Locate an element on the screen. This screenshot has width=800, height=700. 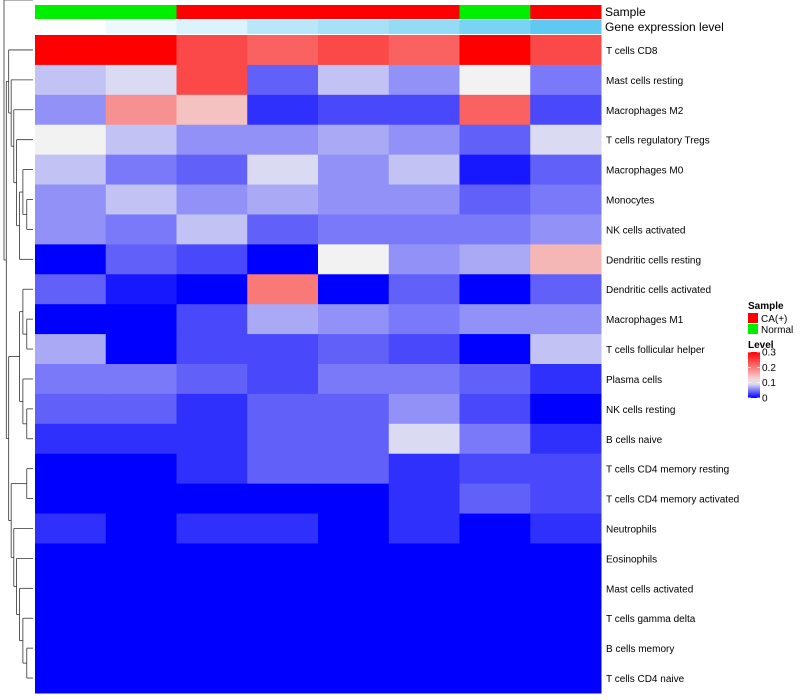
level-colorbar is located at coordinates (754, 375).